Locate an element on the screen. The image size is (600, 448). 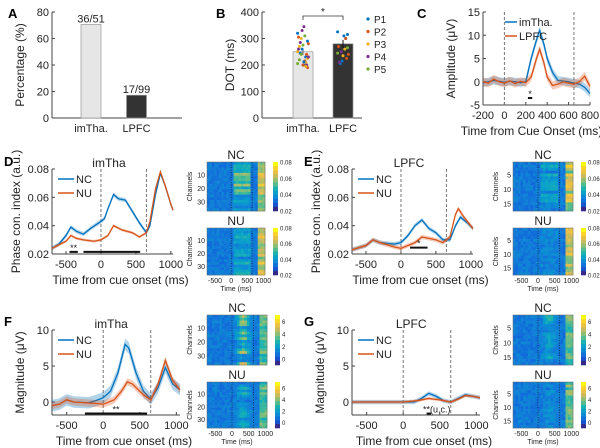
heatmap-title: NC is located at coordinates (236, 155).